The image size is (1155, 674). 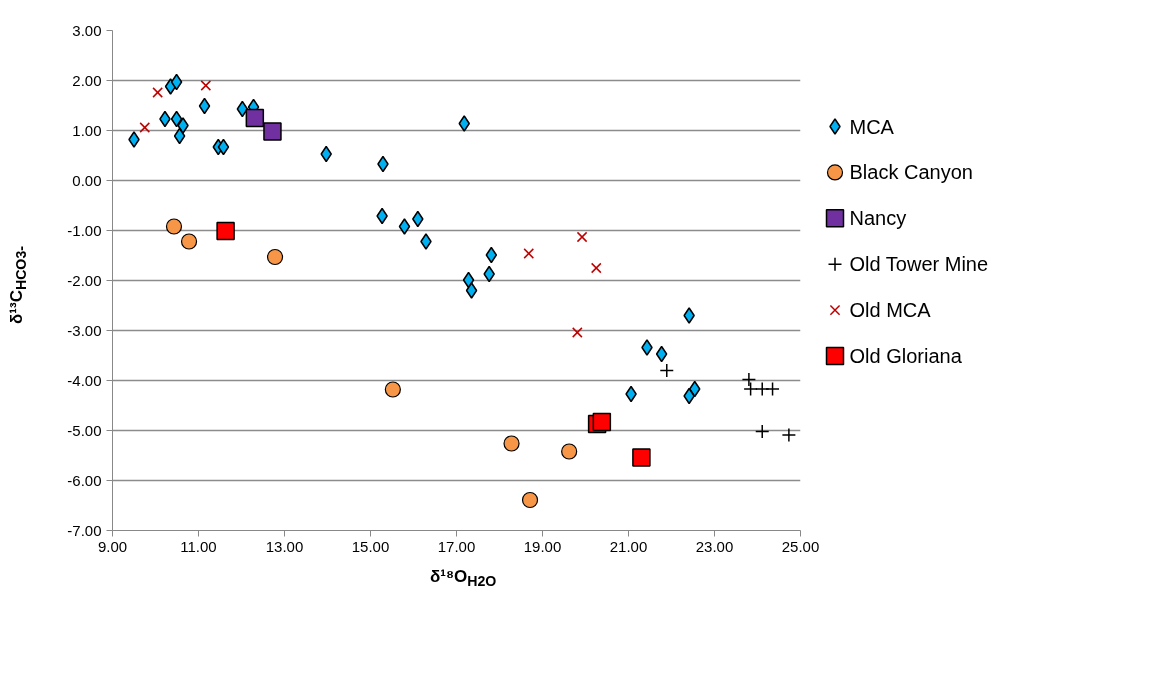 What do you see at coordinates (87, 180) in the screenshot?
I see `y-tick-label: 0.00` at bounding box center [87, 180].